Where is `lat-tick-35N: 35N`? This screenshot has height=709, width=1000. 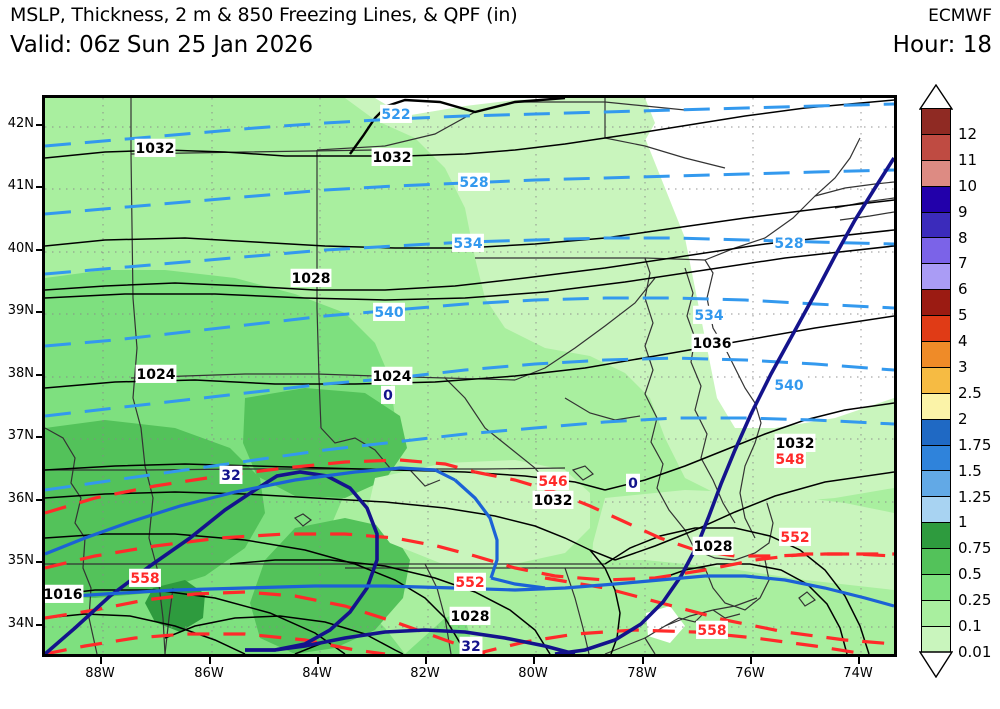
lat-tick-35N: 35N is located at coordinates (20, 560).